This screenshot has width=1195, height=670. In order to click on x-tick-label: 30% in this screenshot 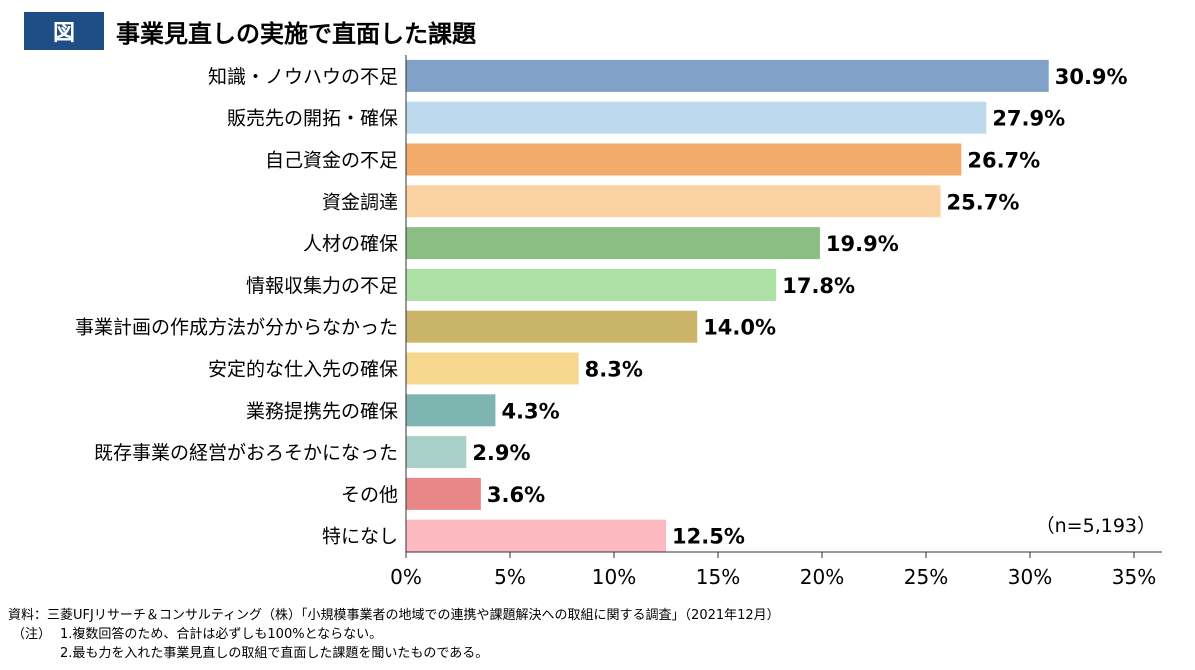, I will do `click(1030, 577)`.